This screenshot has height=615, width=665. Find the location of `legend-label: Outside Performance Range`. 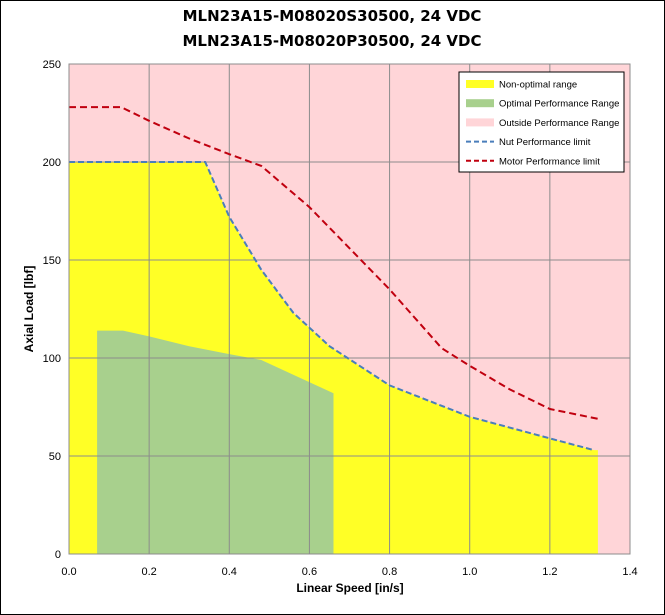

legend-label: Outside Performance Range is located at coordinates (559, 123).